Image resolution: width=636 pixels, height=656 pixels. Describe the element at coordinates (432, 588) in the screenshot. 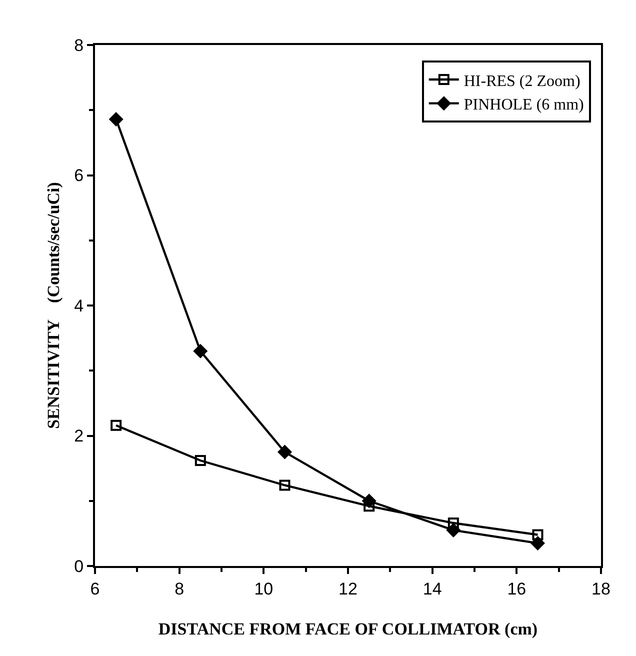

I see `x-tick-label: 14` at that location.